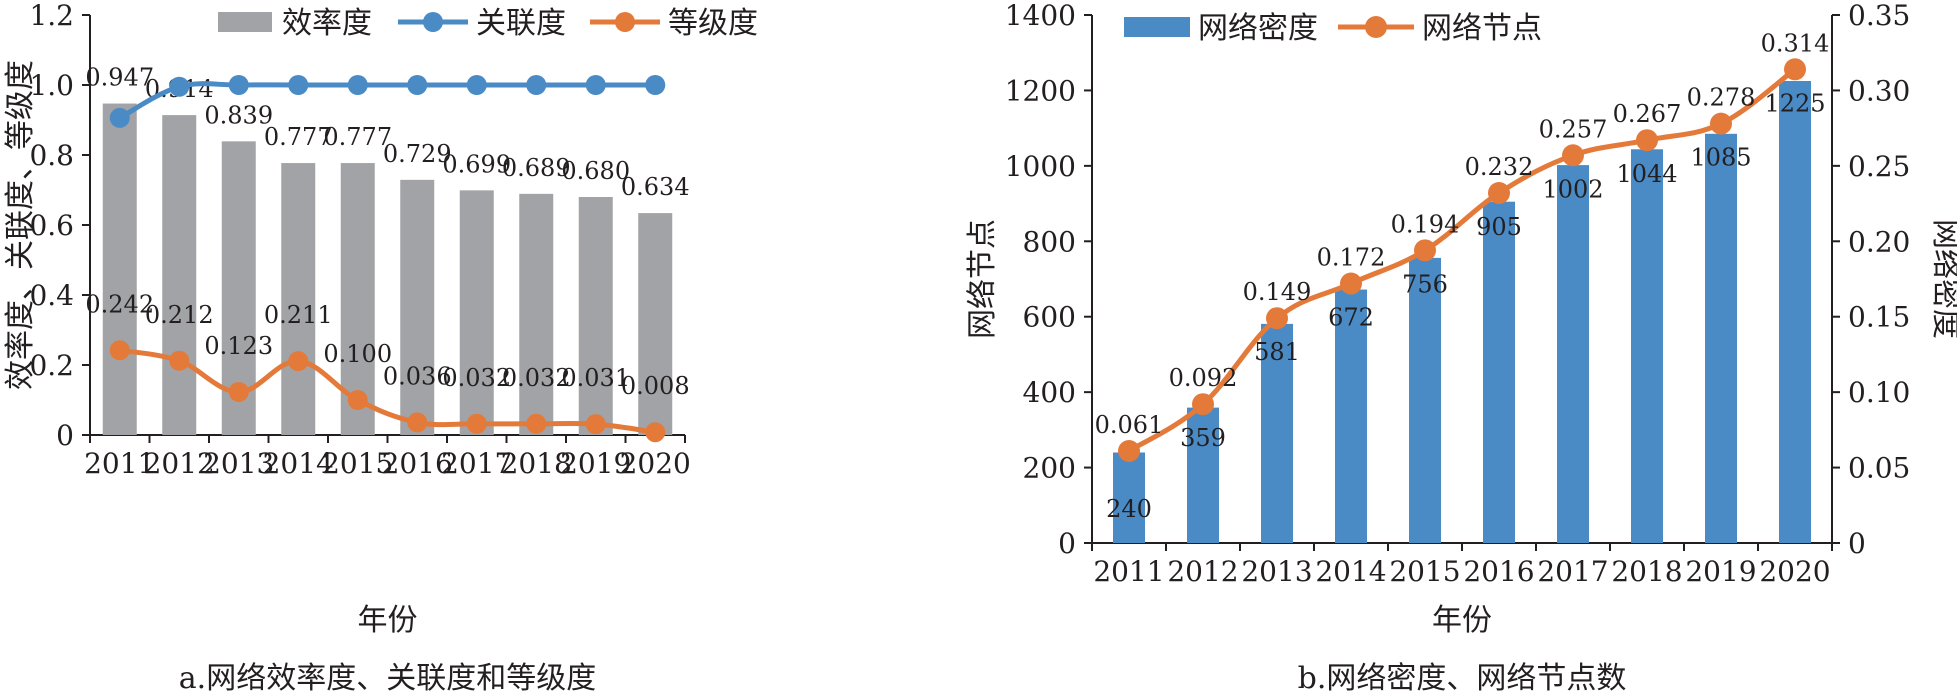 The image size is (1957, 696). Describe the element at coordinates (1879, 90) in the screenshot. I see `y-tick-label-right: 0.30` at that location.